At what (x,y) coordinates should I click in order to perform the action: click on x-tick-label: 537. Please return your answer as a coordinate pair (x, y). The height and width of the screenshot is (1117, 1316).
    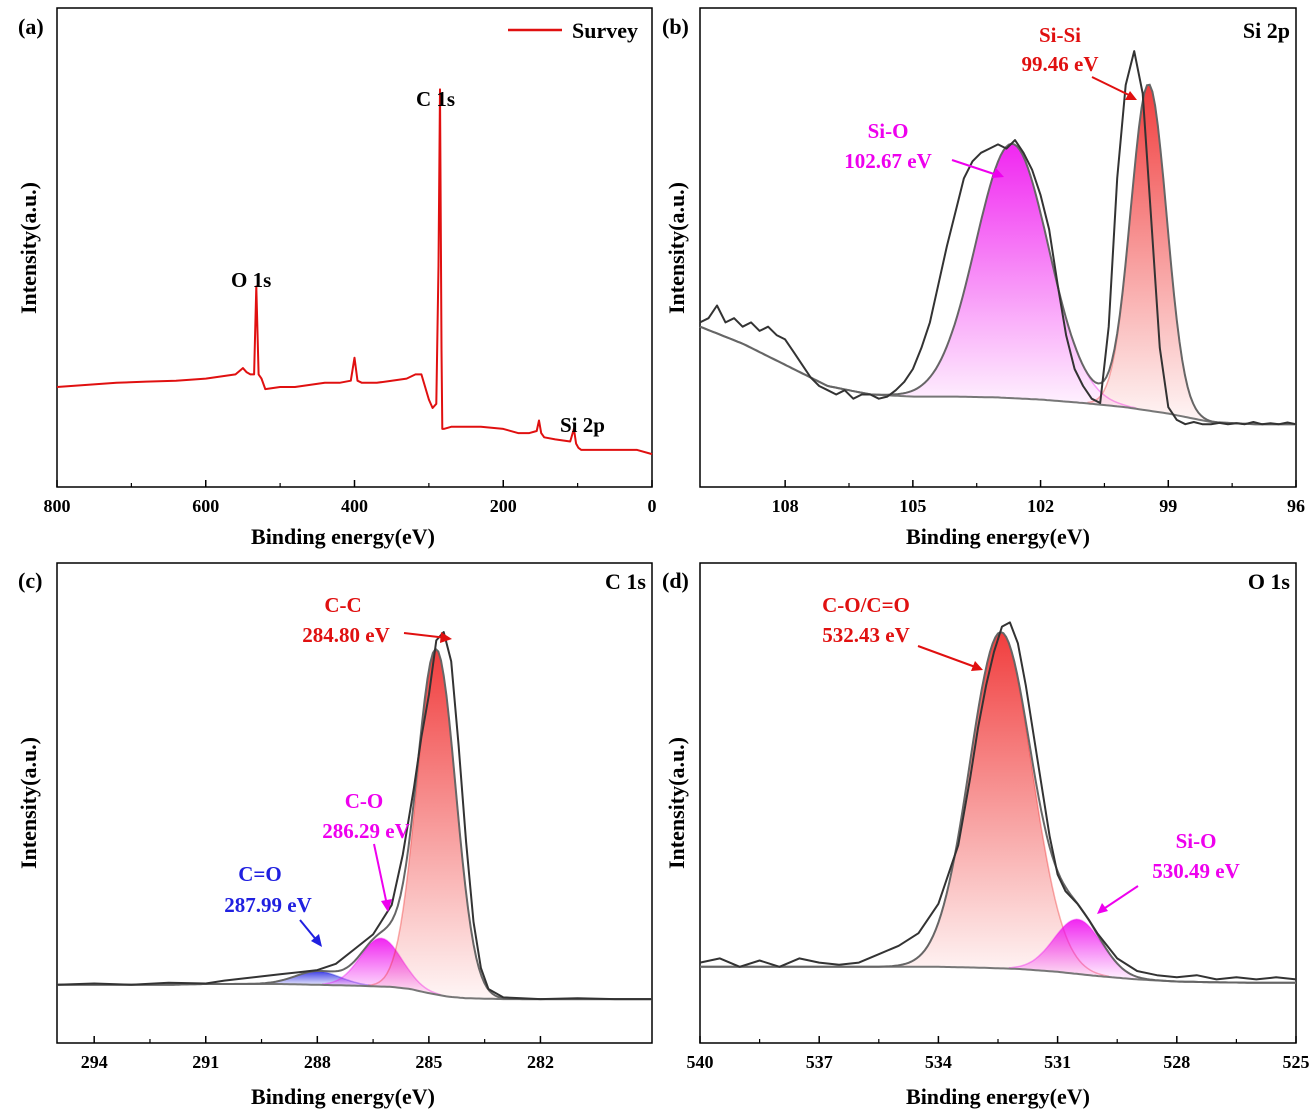
    Looking at the image, I should click on (819, 1062).